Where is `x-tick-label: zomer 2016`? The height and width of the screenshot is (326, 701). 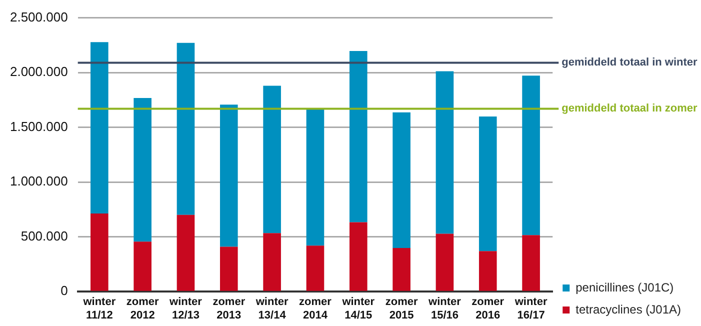 x-tick-label: zomer 2016 is located at coordinates (488, 309).